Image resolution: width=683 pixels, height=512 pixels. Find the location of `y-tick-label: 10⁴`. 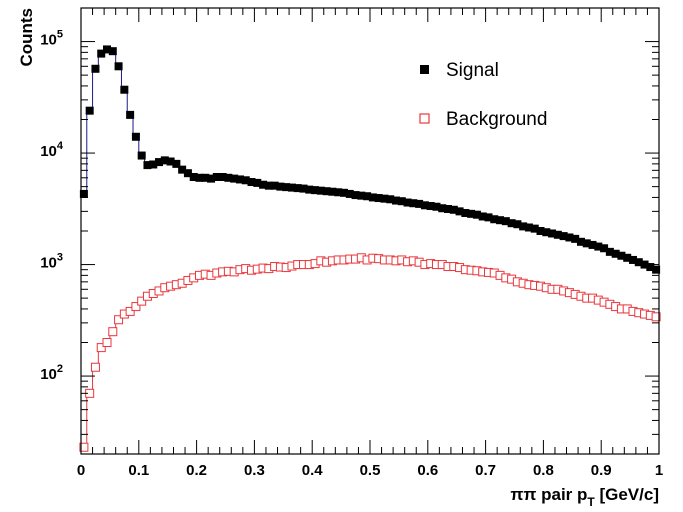

y-tick-label: 10⁴ is located at coordinates (52, 150).